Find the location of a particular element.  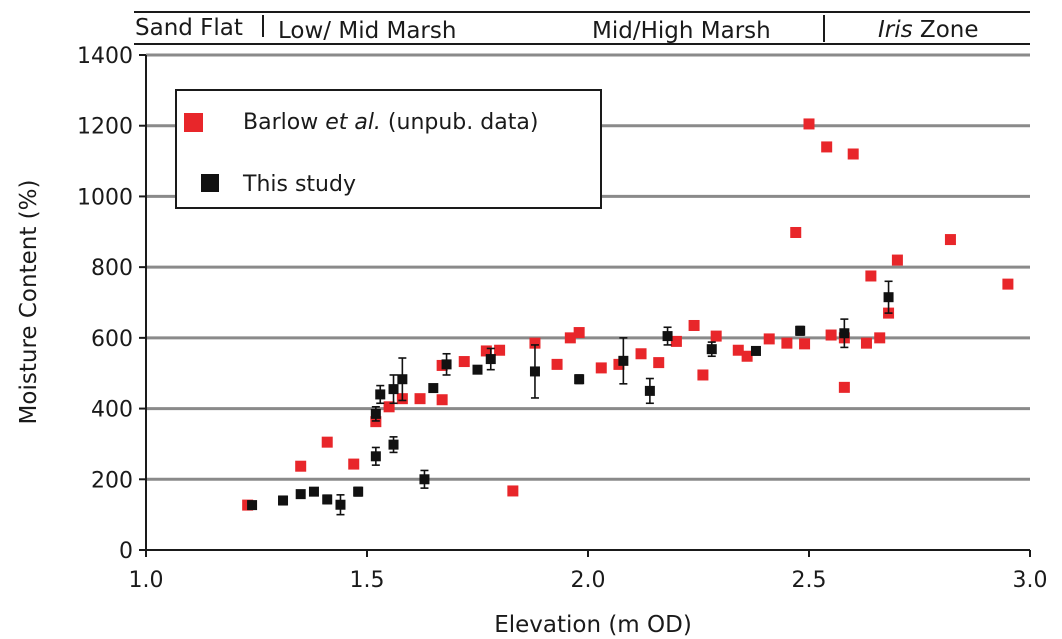

legend: Barlow et al. (unpub. data) This study is located at coordinates (388, 149).